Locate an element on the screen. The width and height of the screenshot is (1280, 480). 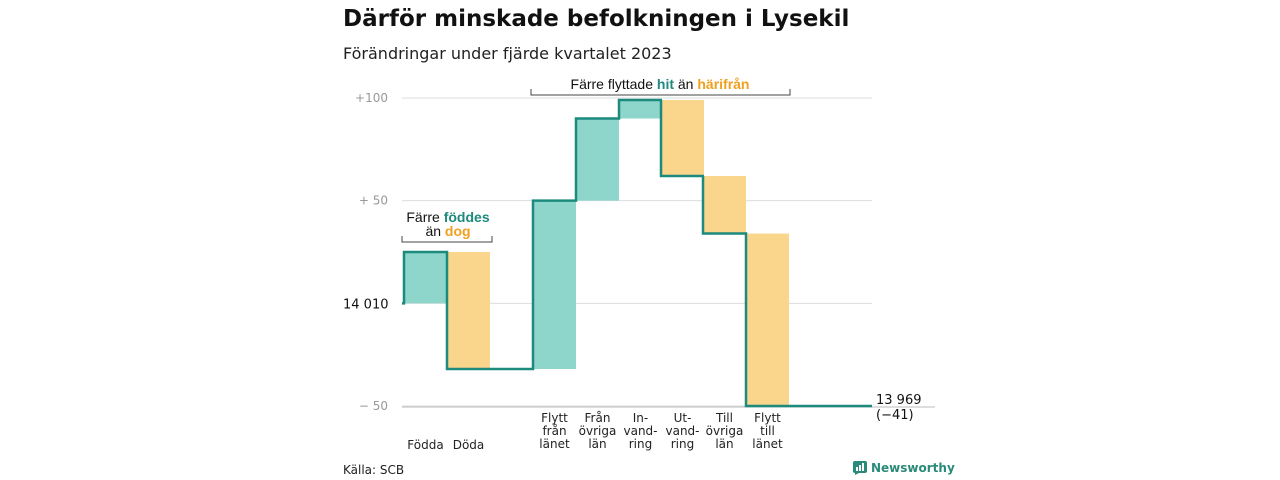
x-category-label: Från is located at coordinates (598, 418).